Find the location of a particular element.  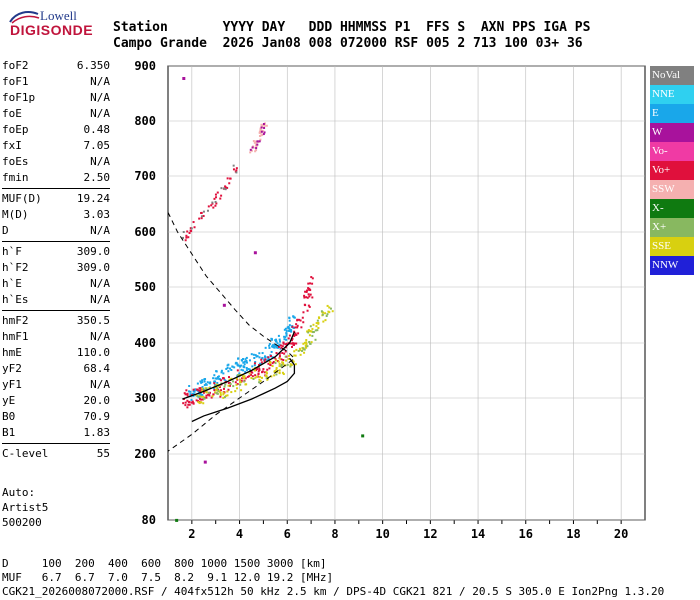

param-name: hmF2 is located at coordinates (15, 320).